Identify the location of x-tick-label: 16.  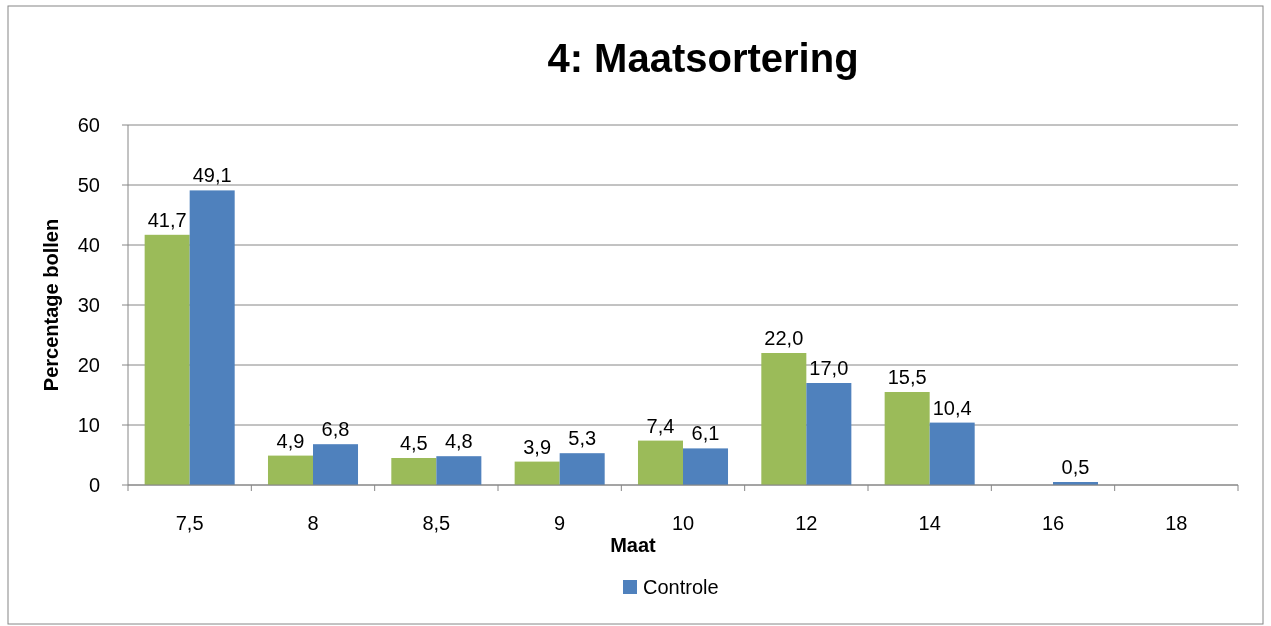
(1053, 523).